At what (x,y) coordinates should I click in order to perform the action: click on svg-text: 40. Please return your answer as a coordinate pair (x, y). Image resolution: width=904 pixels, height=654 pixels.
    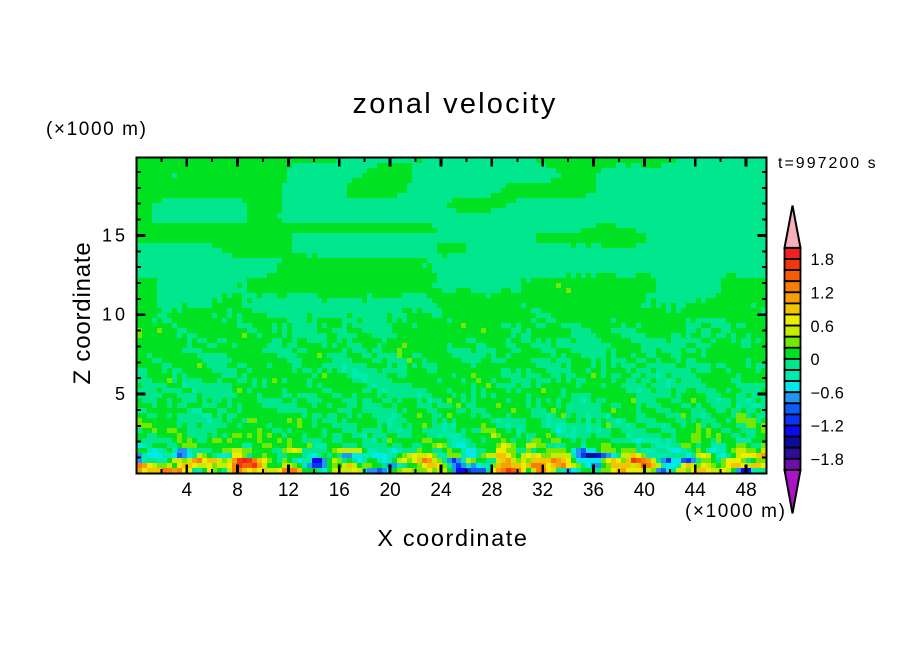
    Looking at the image, I should click on (644, 490).